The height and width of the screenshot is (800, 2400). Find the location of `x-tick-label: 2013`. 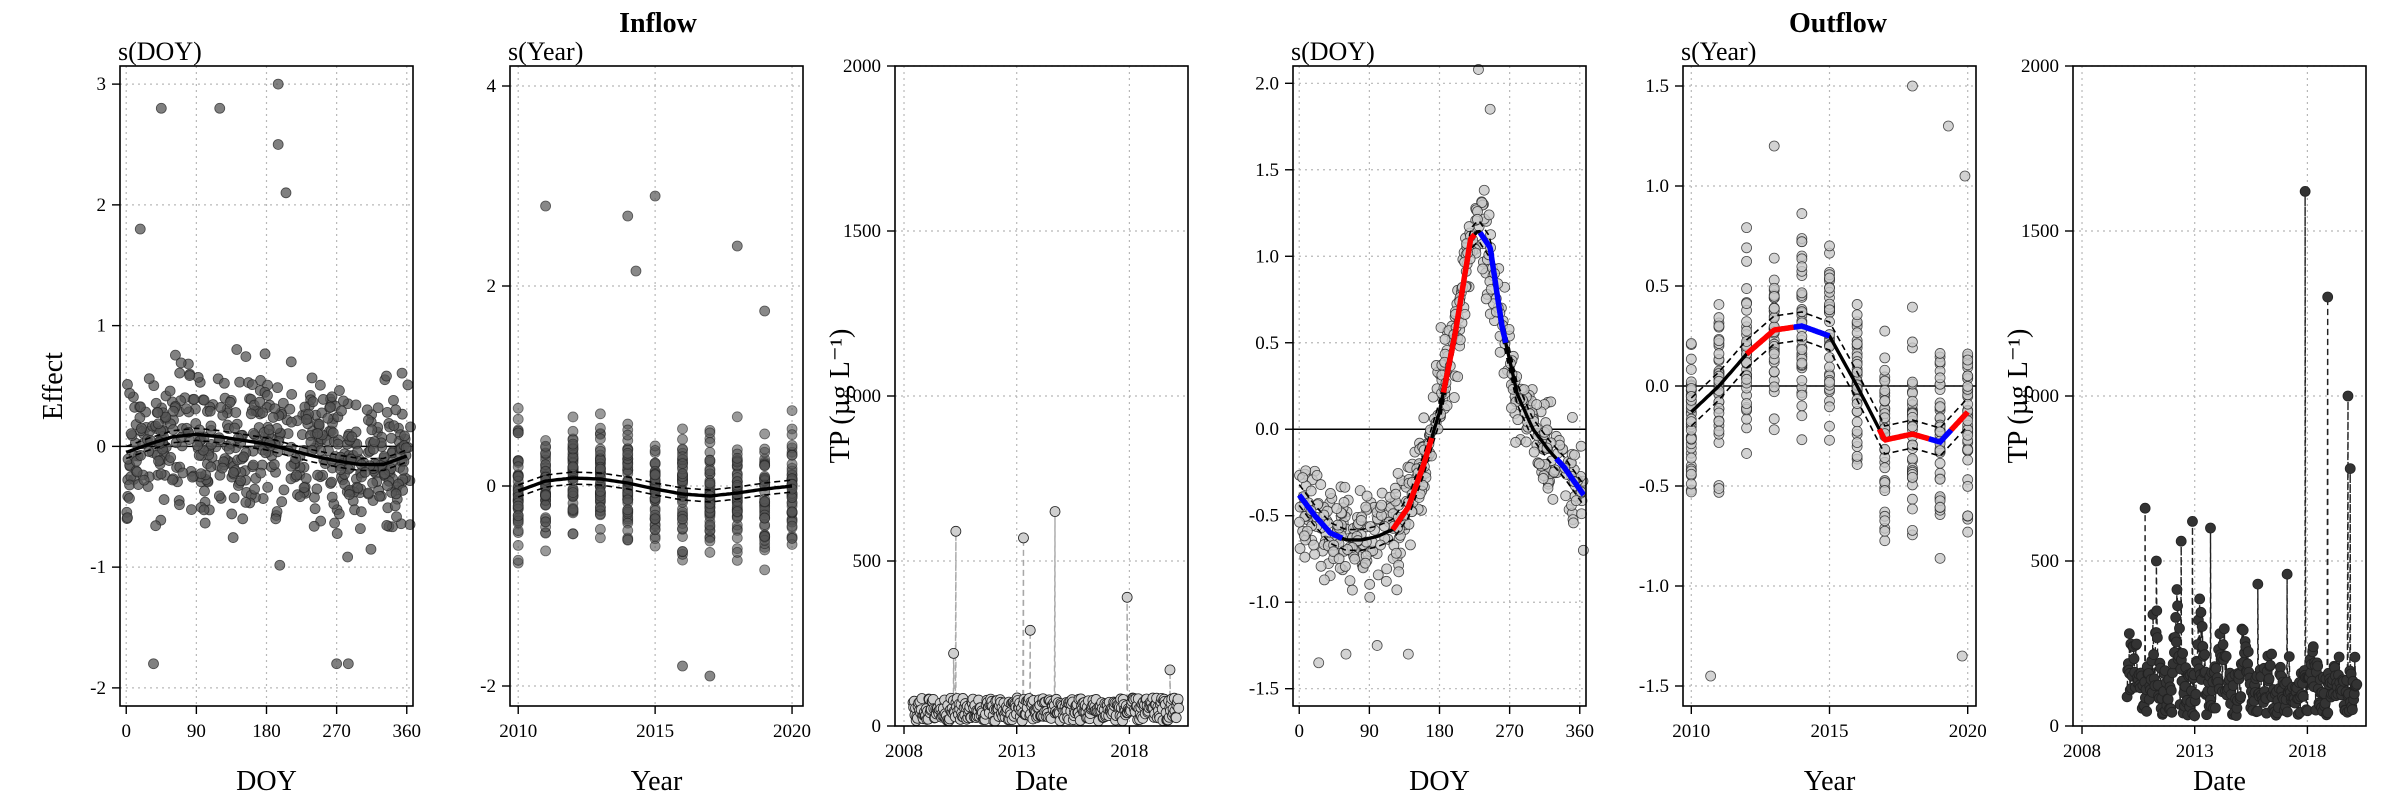

x-tick-label: 2013 is located at coordinates (1017, 751).